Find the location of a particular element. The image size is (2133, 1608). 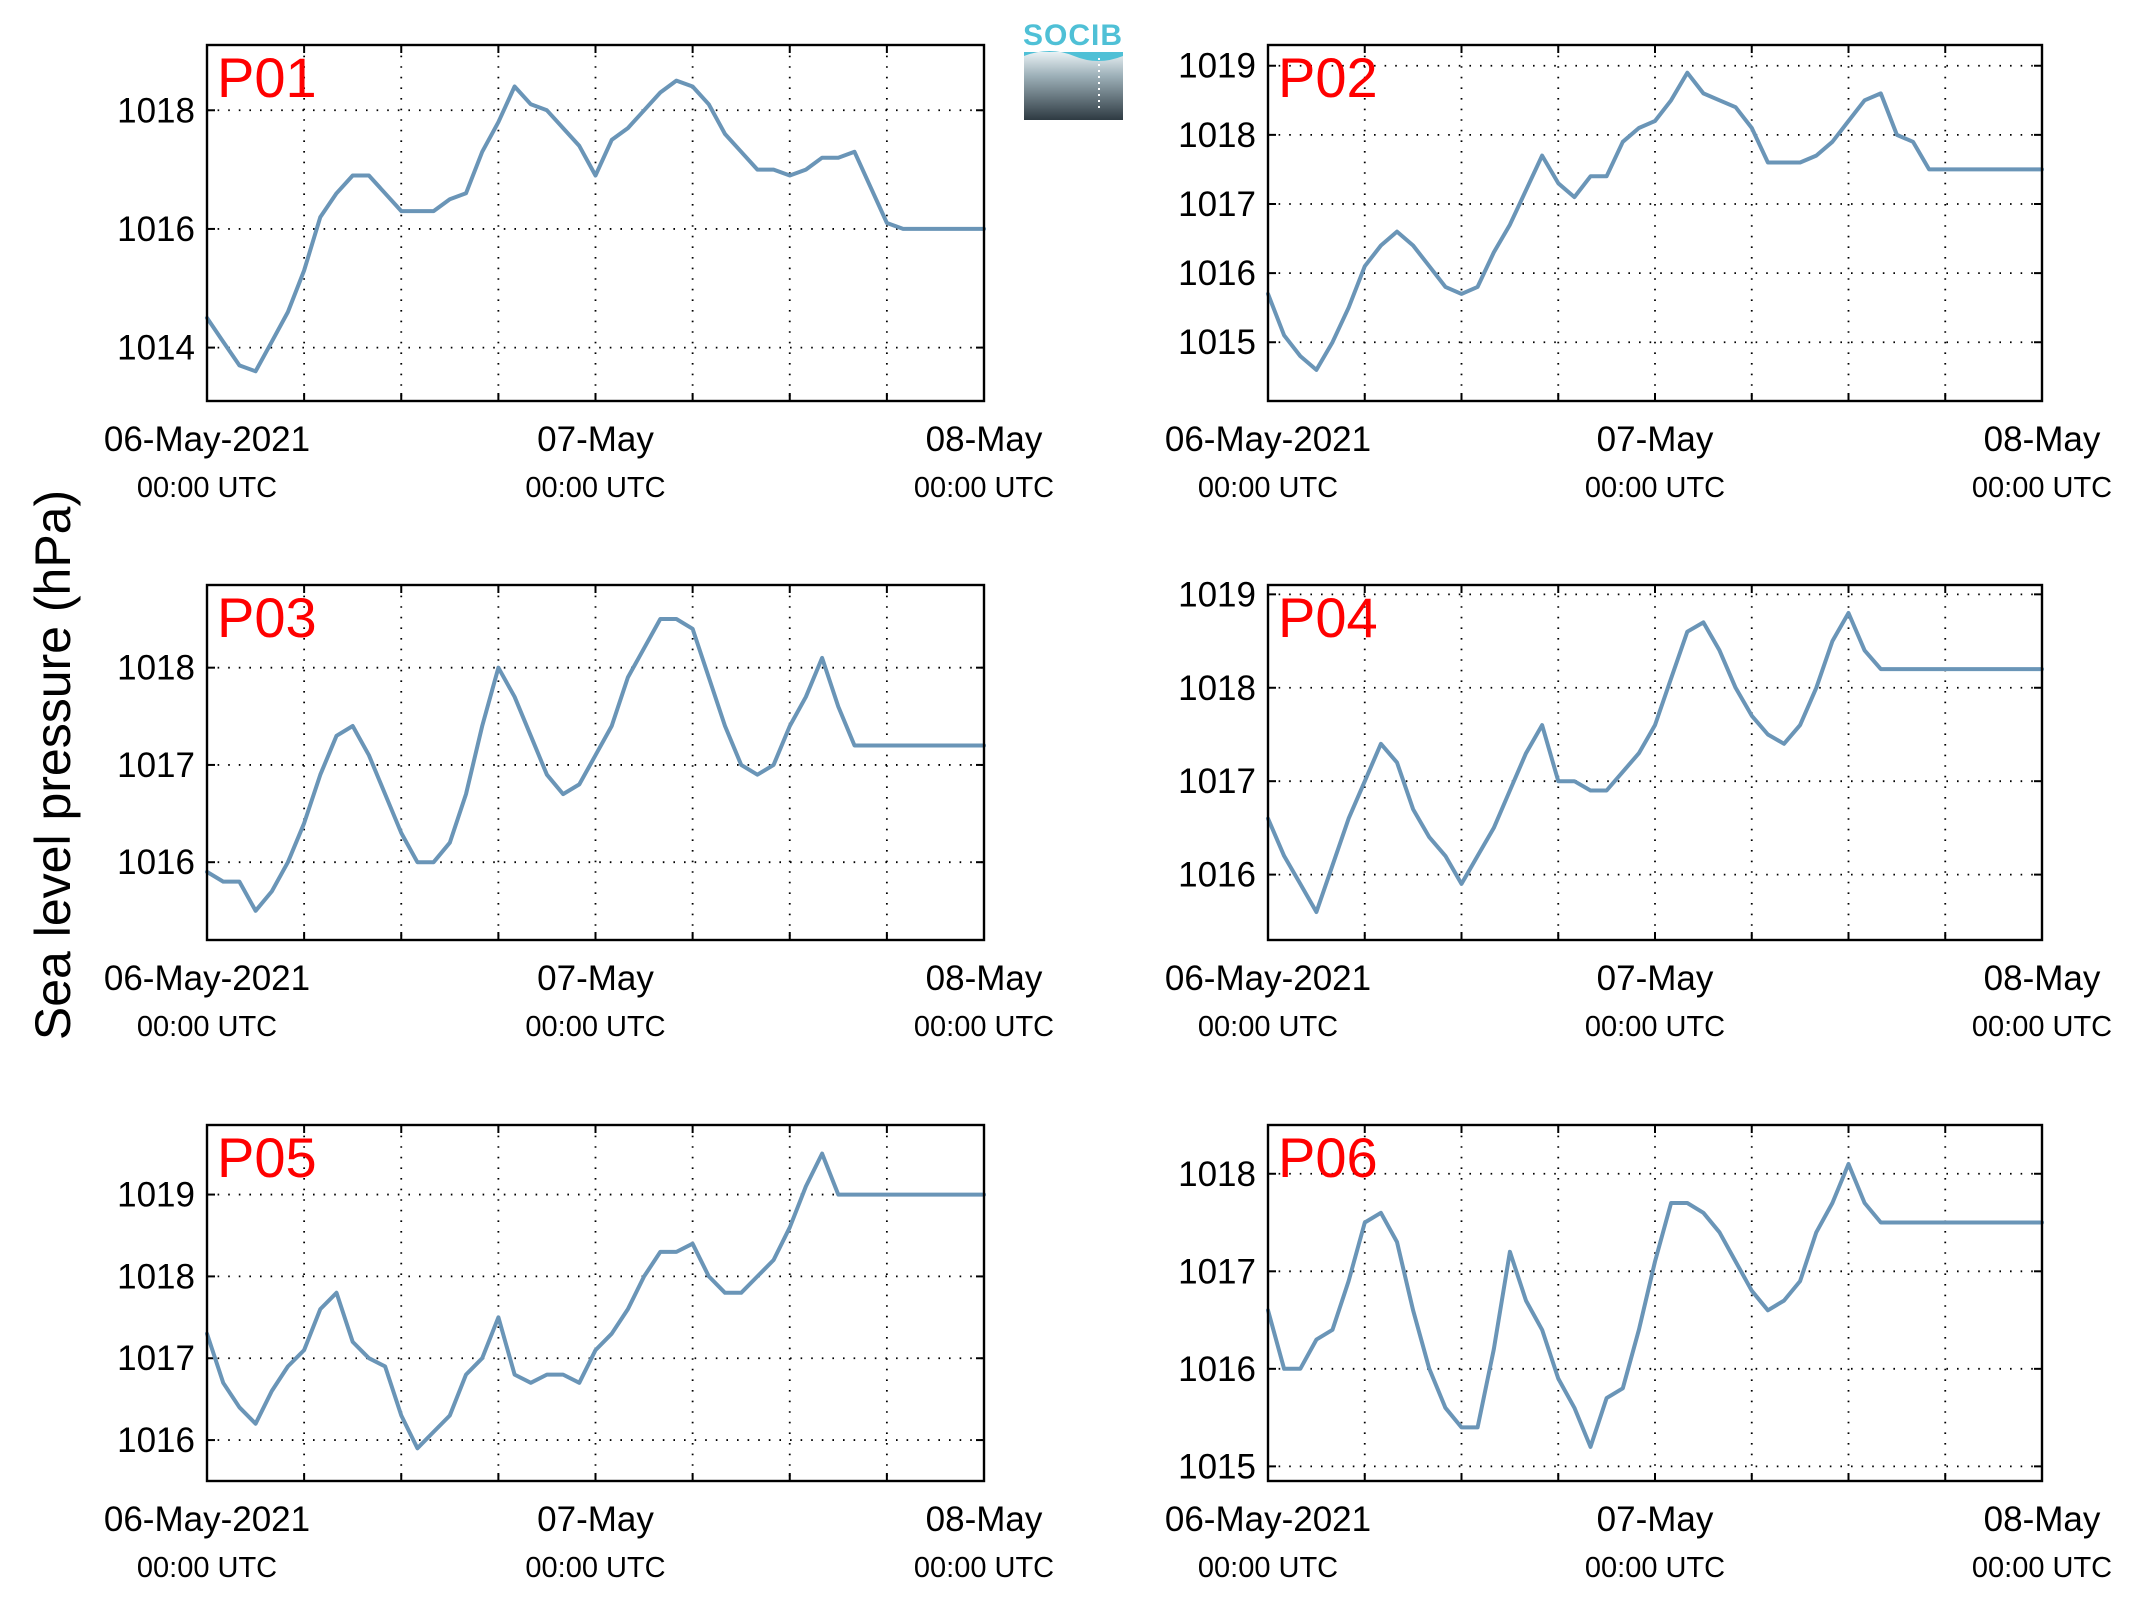

panel-label: P03 is located at coordinates (267, 617).